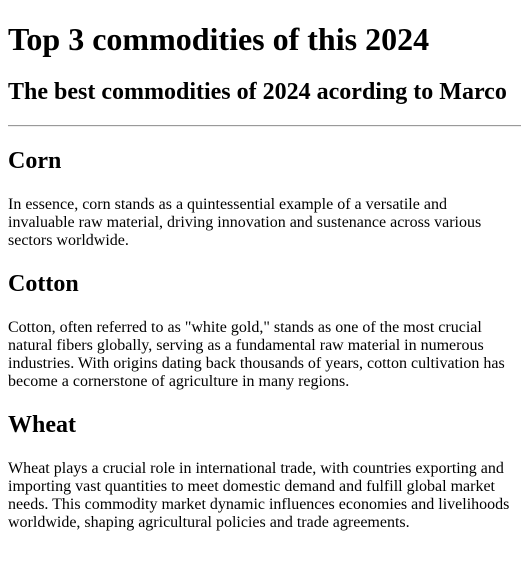 The height and width of the screenshot is (574, 529). What do you see at coordinates (264, 126) in the screenshot?
I see `divider` at bounding box center [264, 126].